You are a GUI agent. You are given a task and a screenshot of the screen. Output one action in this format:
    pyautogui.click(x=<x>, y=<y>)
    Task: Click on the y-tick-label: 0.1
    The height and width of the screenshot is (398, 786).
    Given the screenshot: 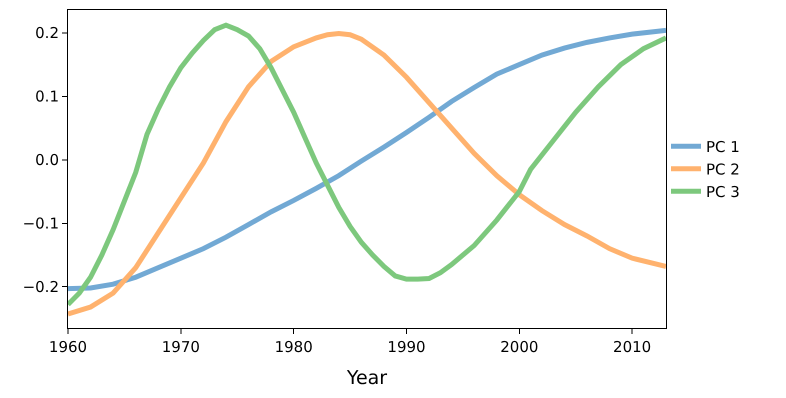 What is the action you would take?
    pyautogui.click(x=47, y=97)
    